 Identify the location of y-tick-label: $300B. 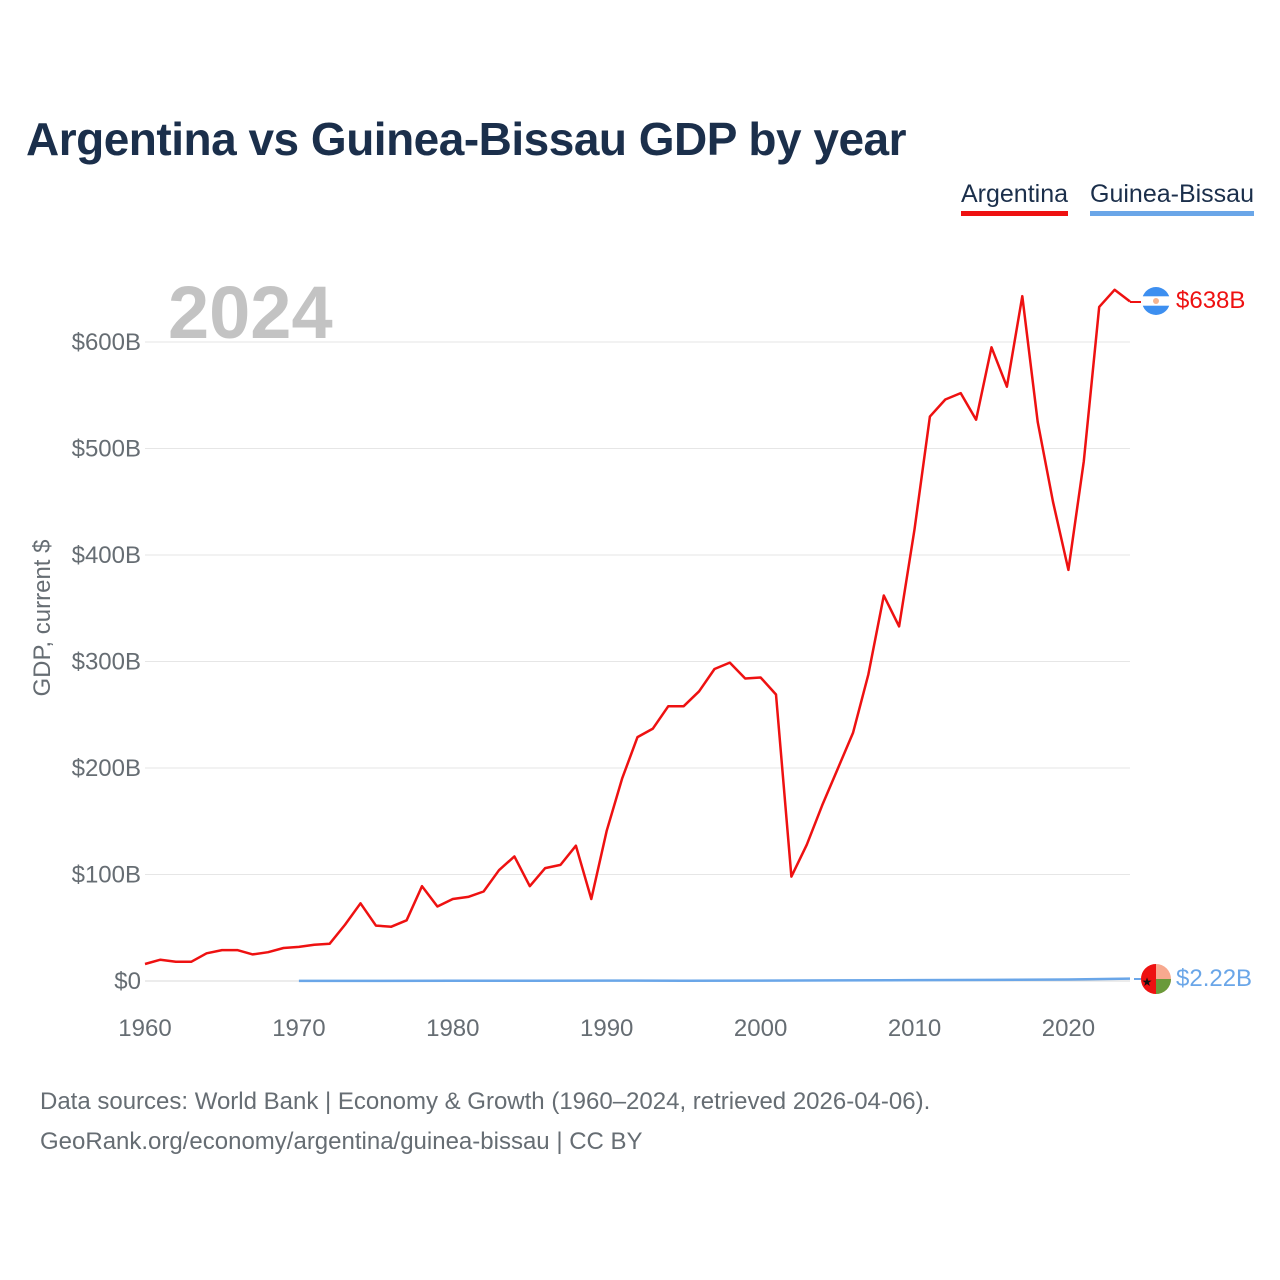
(106, 662).